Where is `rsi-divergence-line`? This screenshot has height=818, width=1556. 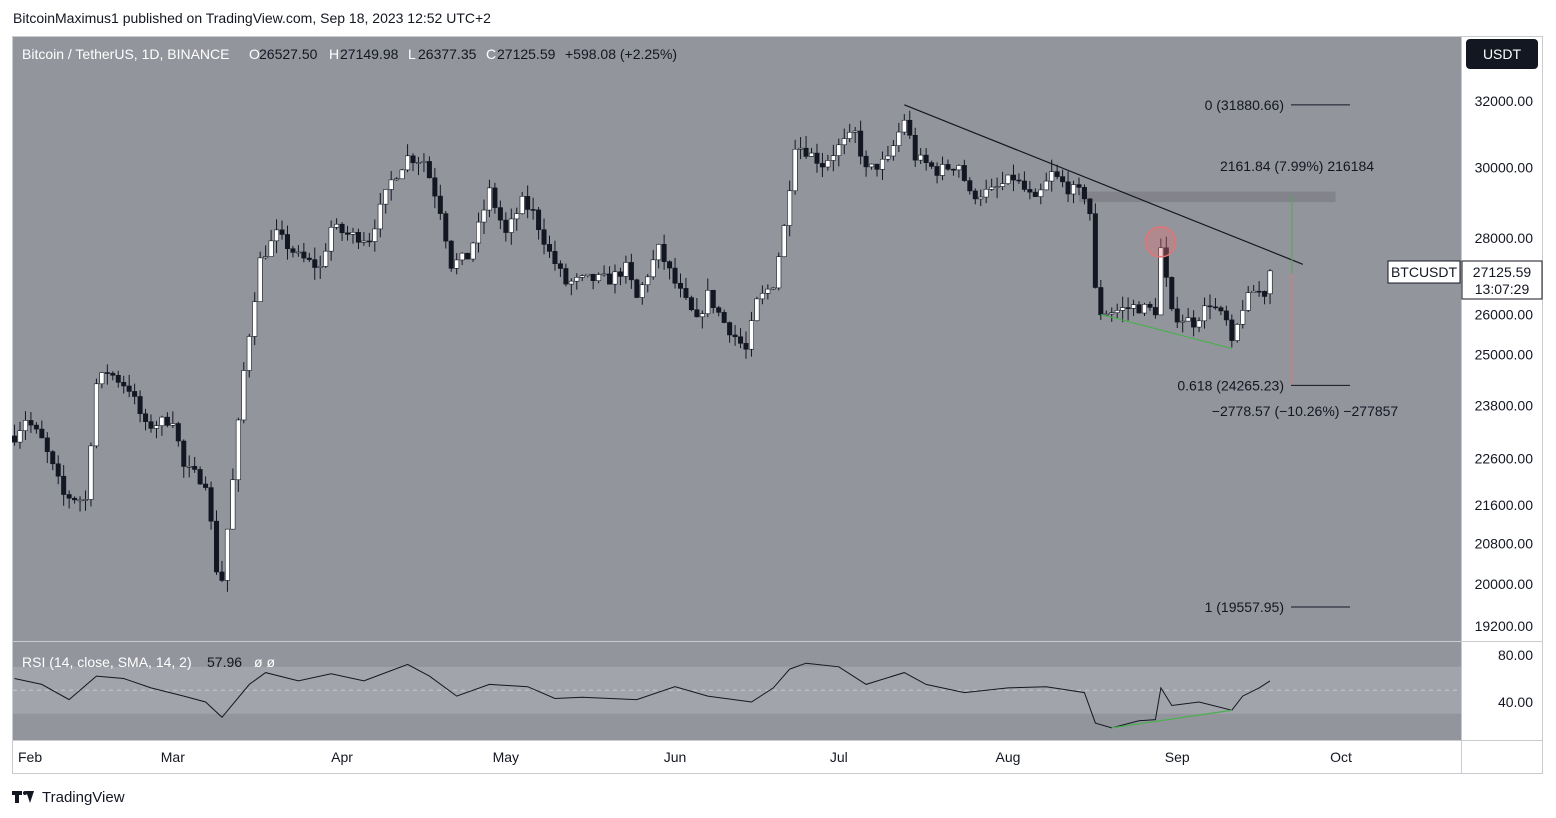 rsi-divergence-line is located at coordinates (1171, 719).